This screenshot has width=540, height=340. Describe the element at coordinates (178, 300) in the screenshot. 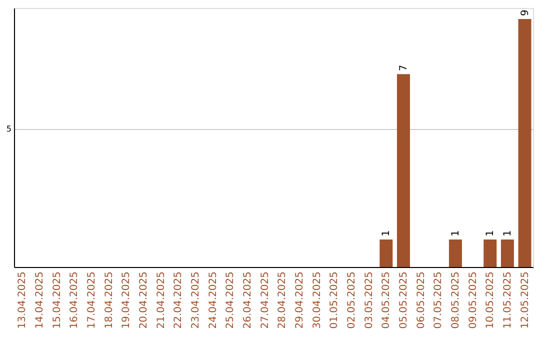

I see `x-tick-label: 22.04.2025` at that location.